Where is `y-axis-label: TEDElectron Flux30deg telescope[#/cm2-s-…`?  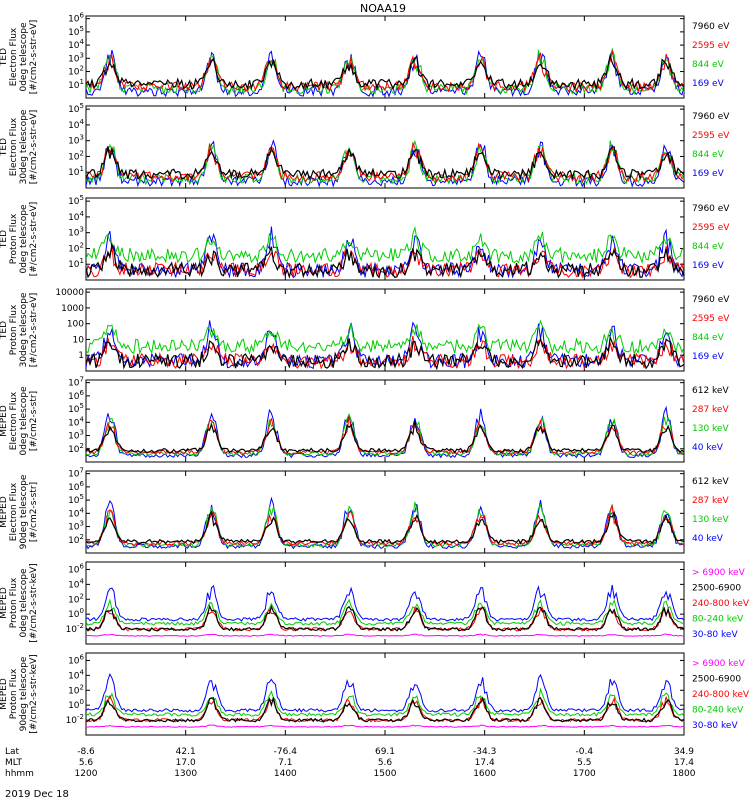
y-axis-label: TEDElectron Flux30deg telescope[#/cm2-s-… is located at coordinates (19, 146).